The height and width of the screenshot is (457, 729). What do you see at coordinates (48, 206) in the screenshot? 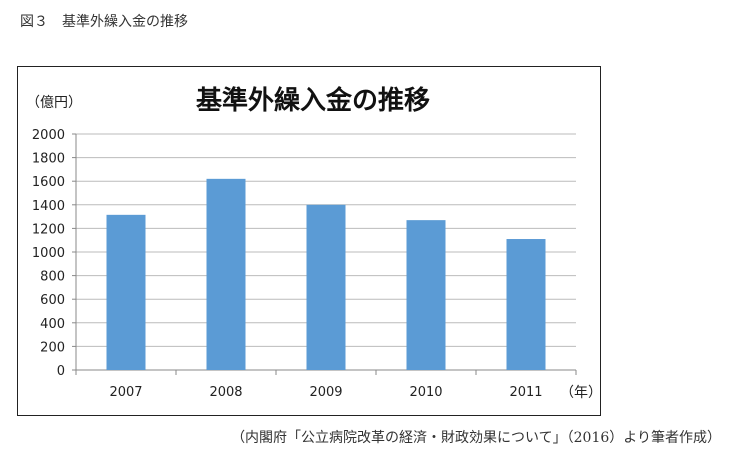
I see `y-tick-label: 1400` at bounding box center [48, 206].